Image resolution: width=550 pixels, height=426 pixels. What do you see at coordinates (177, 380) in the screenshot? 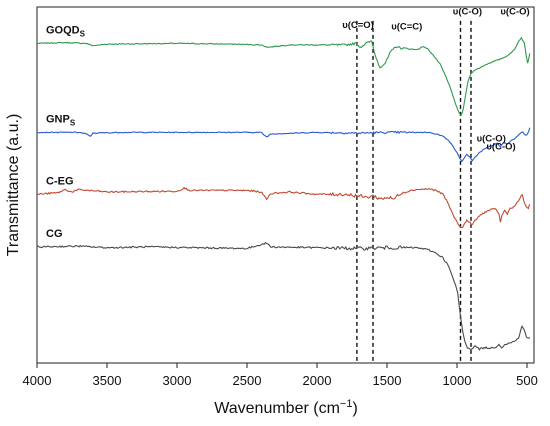
I see `x-tick-label: 3000` at bounding box center [177, 380].